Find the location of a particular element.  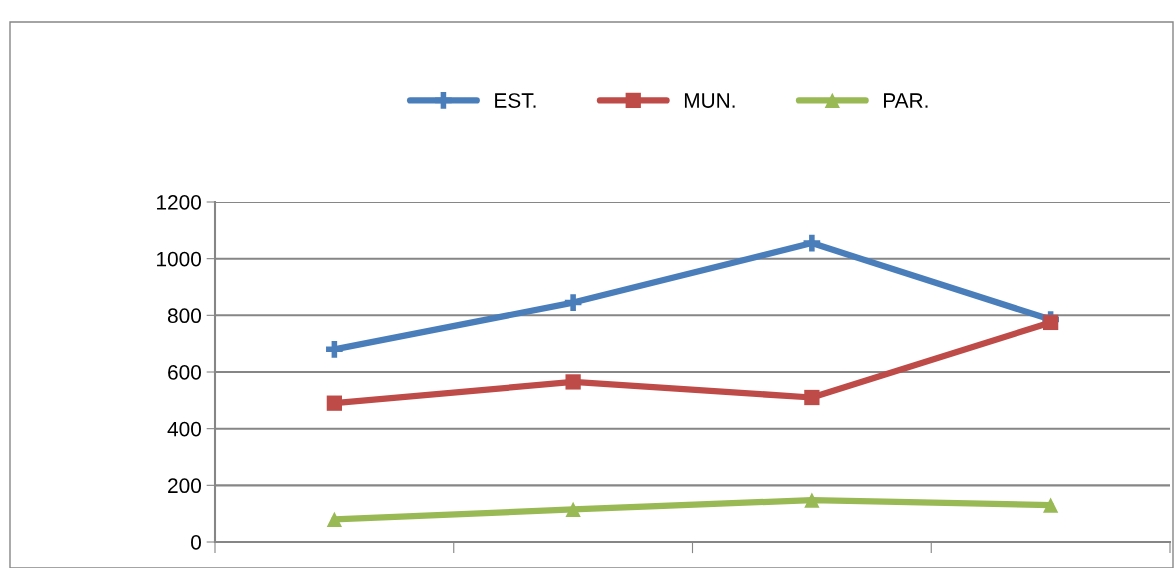

y-tick-label: 1200 is located at coordinates (179, 202).